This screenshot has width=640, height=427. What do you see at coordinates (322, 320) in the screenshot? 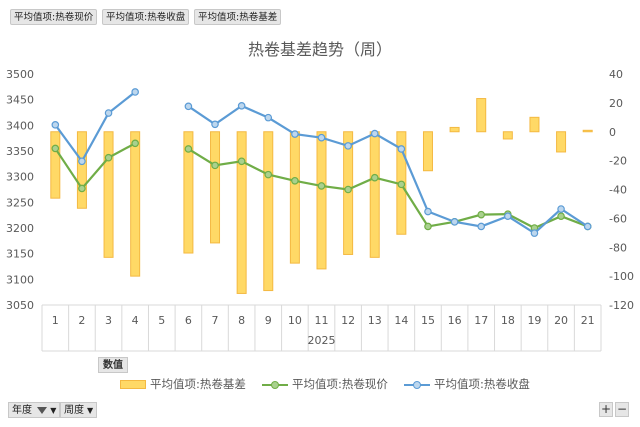
I see `x-tick-label: 11` at bounding box center [322, 320].